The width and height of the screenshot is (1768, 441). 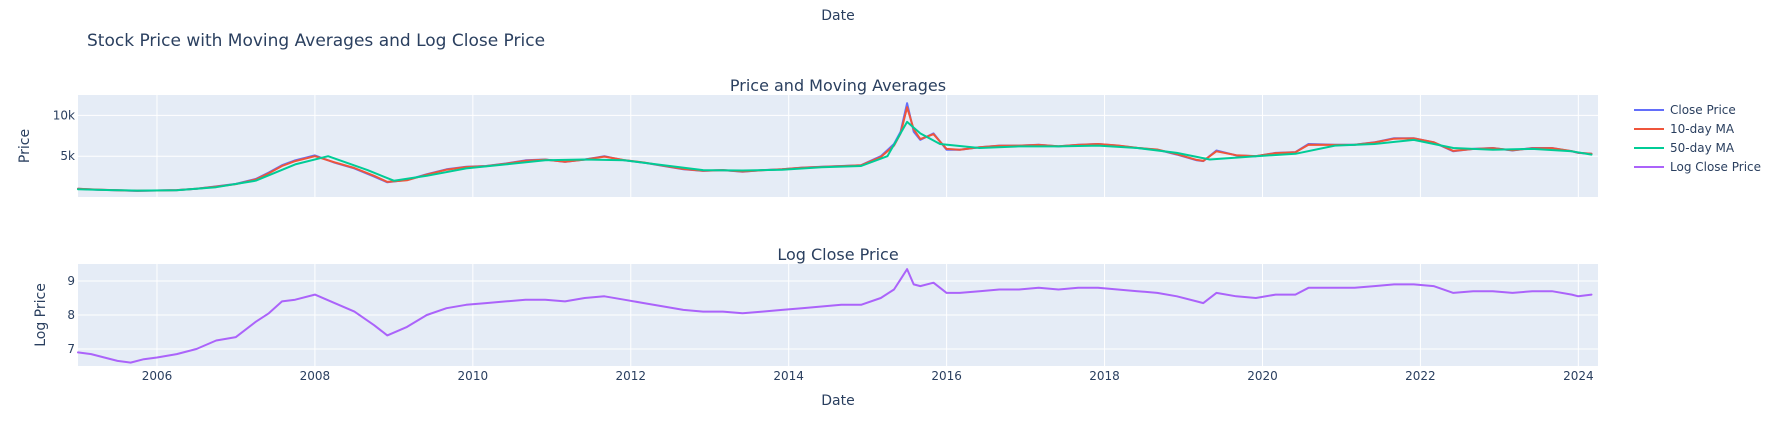 I want to click on x-tick-label: 2008, so click(x=315, y=376).